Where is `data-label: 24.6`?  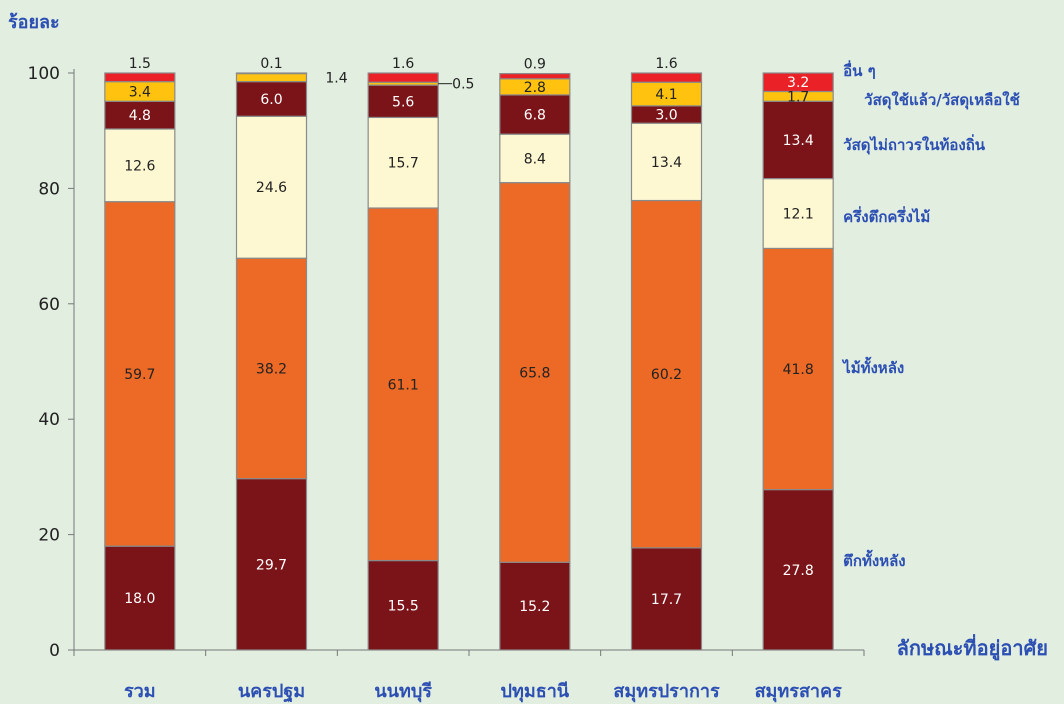
data-label: 24.6 is located at coordinates (271, 188).